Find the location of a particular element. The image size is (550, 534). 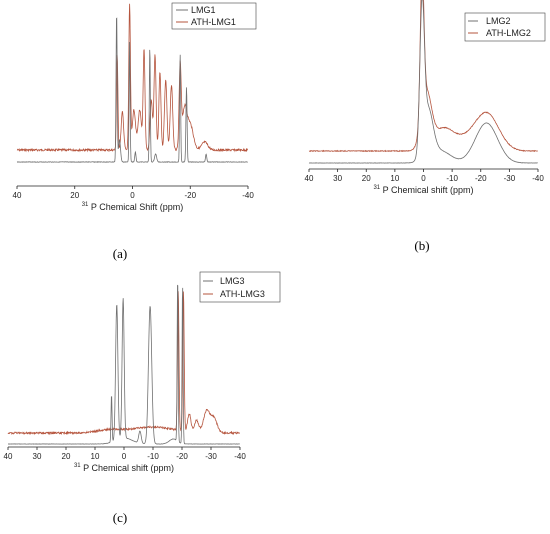

panel-label-a: (a) is located at coordinates (120, 253).